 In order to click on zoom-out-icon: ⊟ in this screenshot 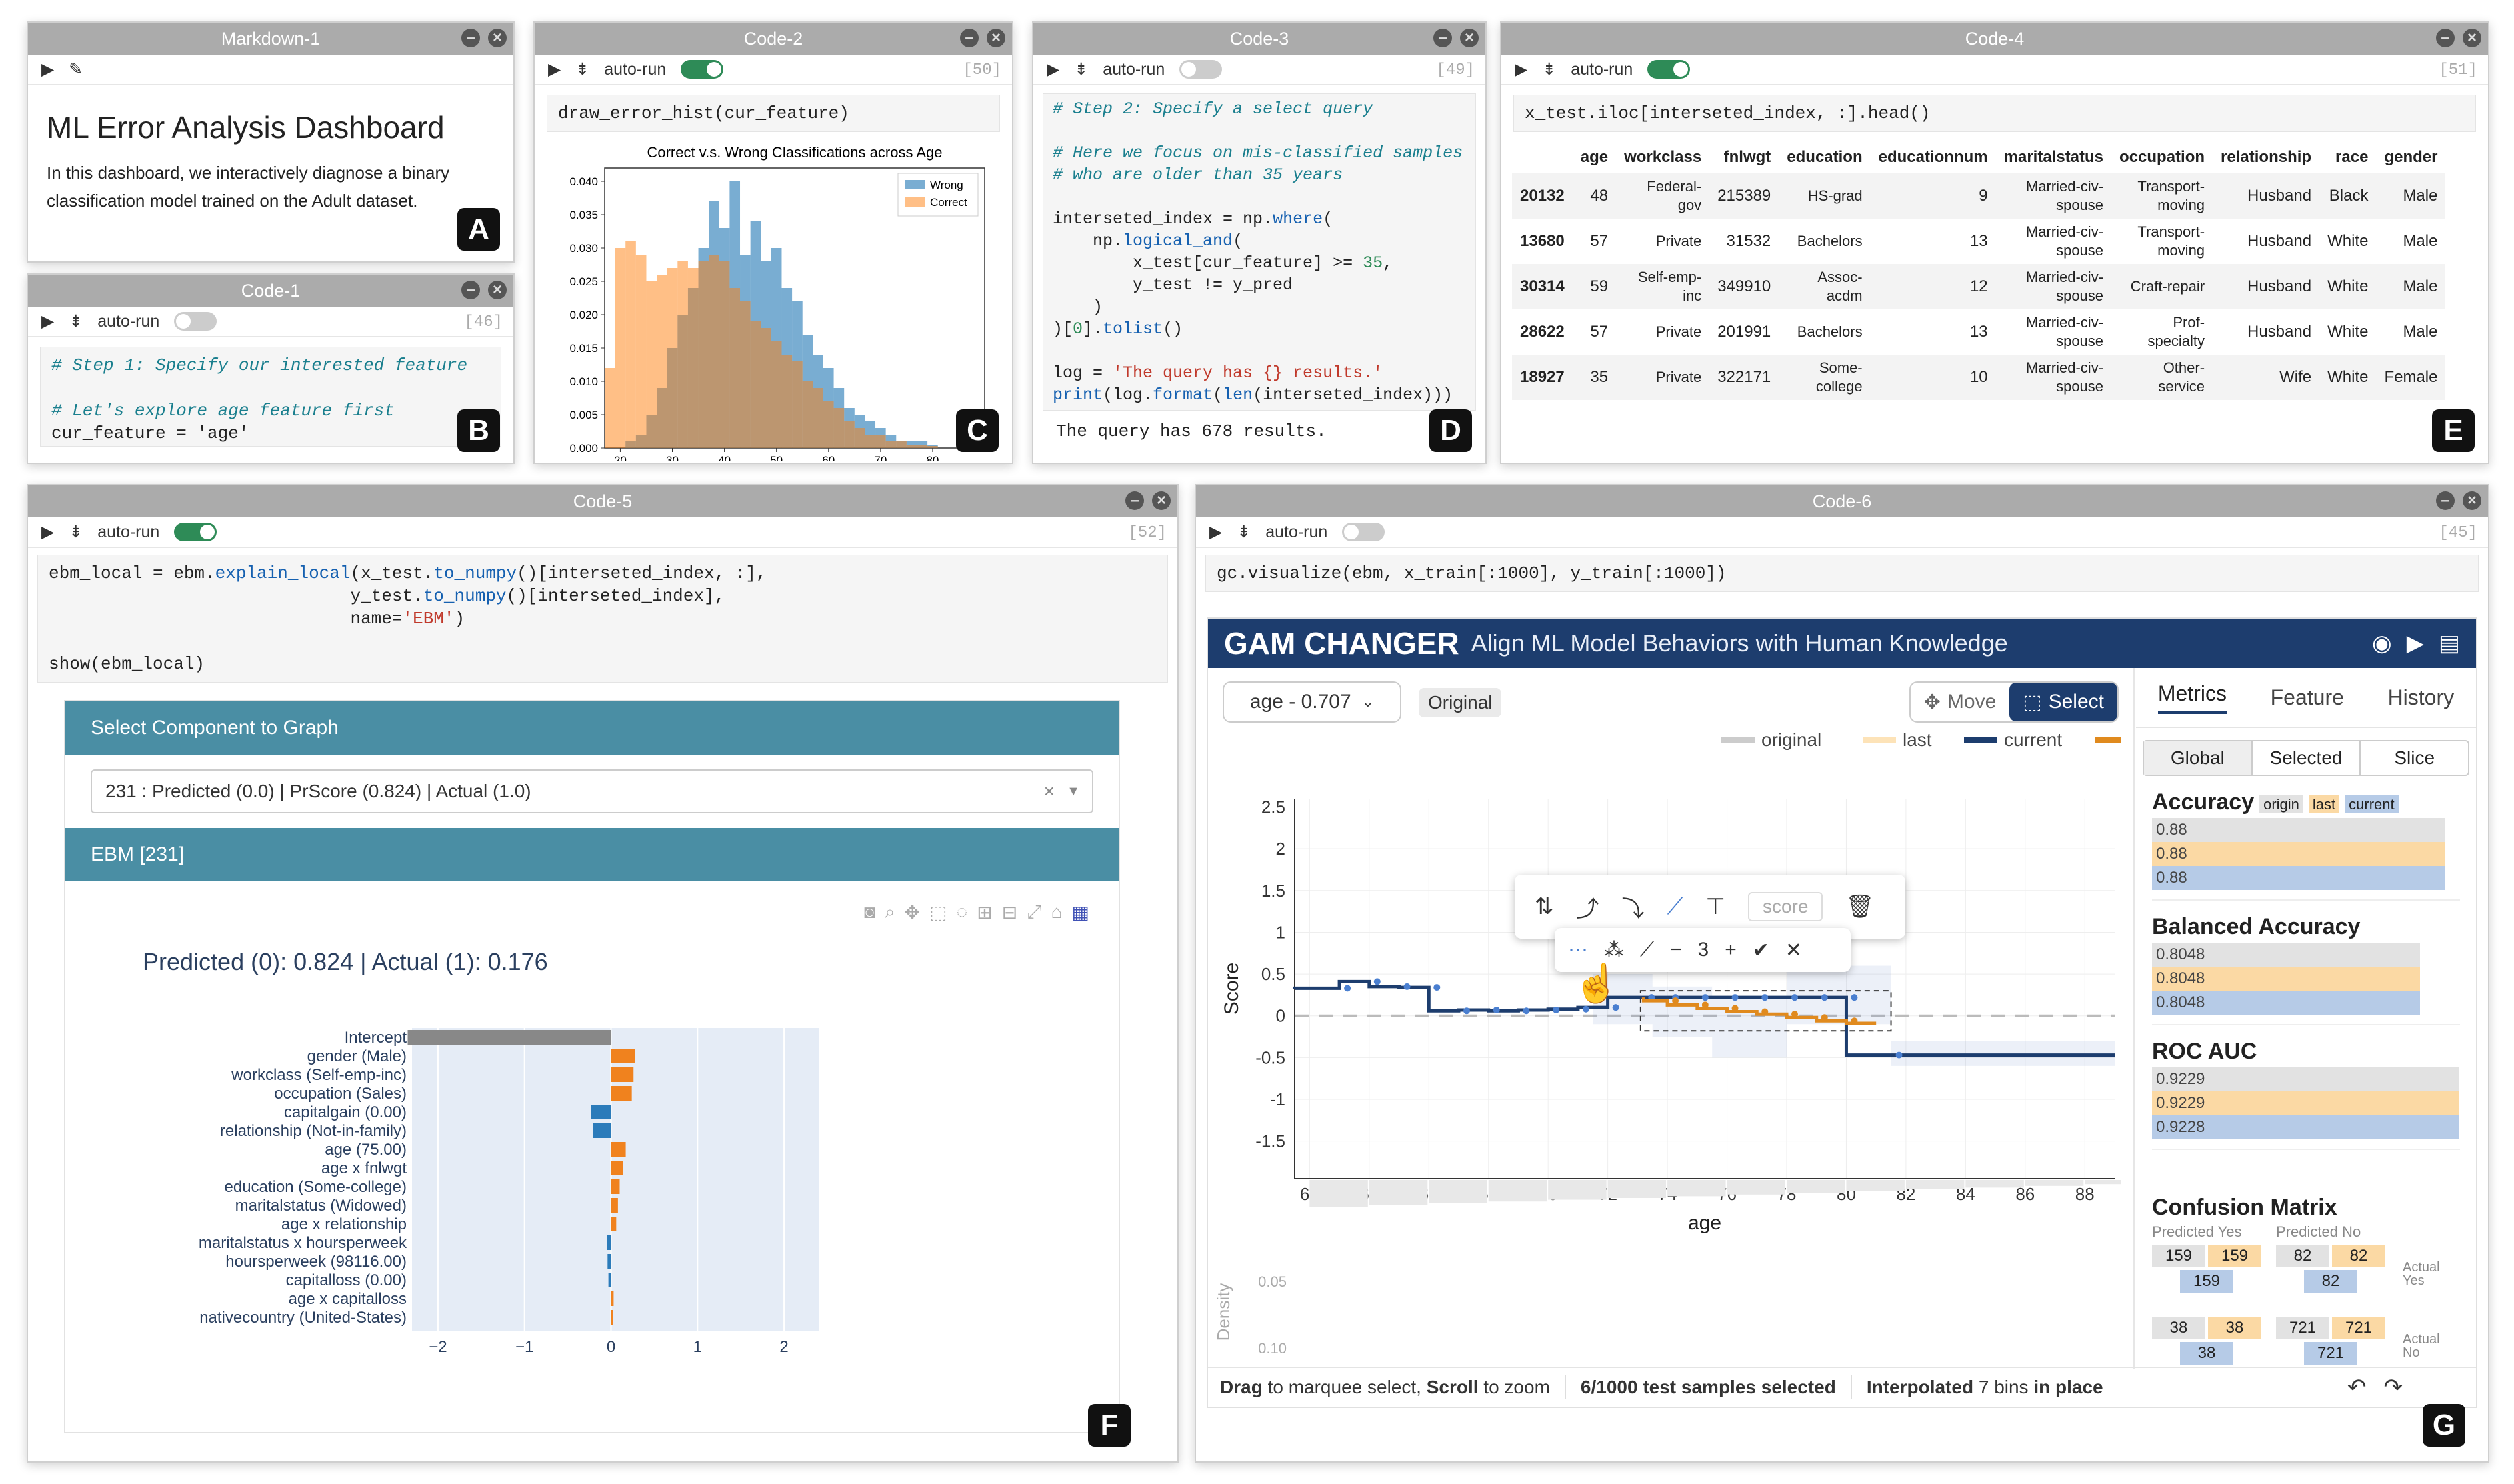, I will do `click(1009, 912)`.